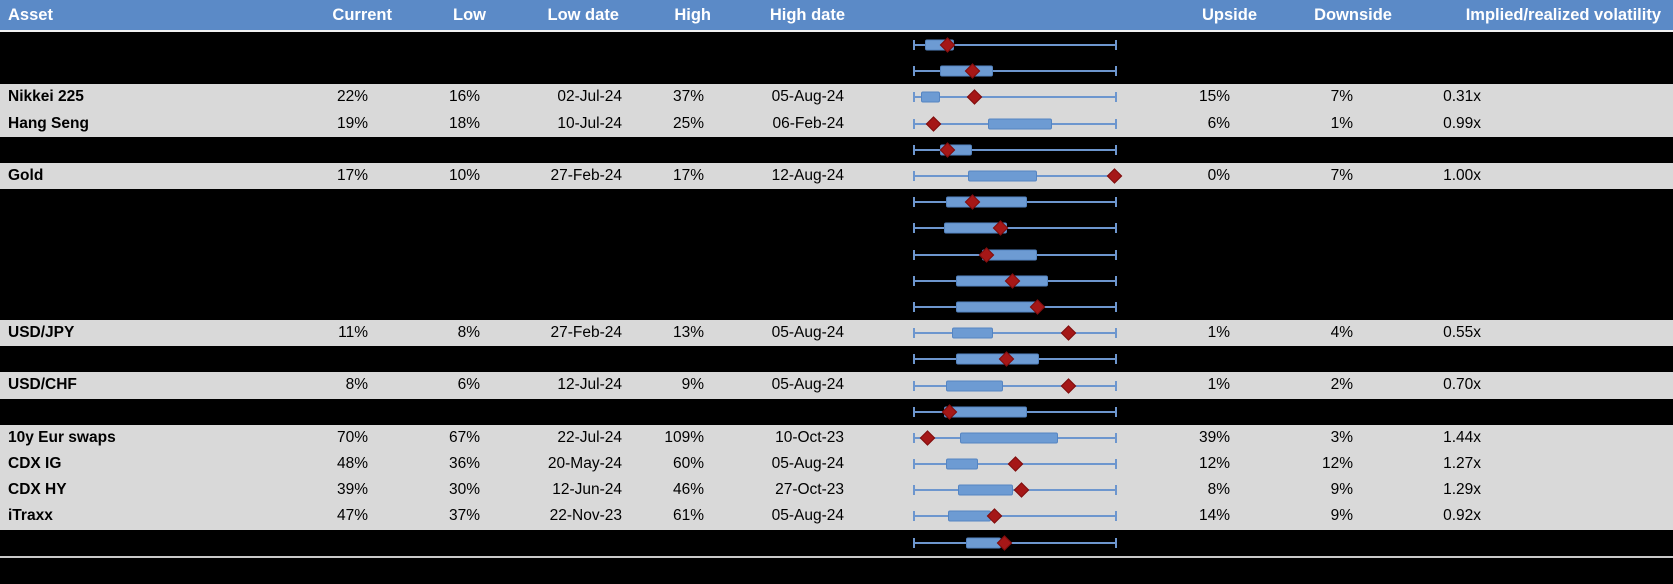 The width and height of the screenshot is (1673, 584). What do you see at coordinates (692, 385) in the screenshot?
I see `cell-high: 9%` at bounding box center [692, 385].